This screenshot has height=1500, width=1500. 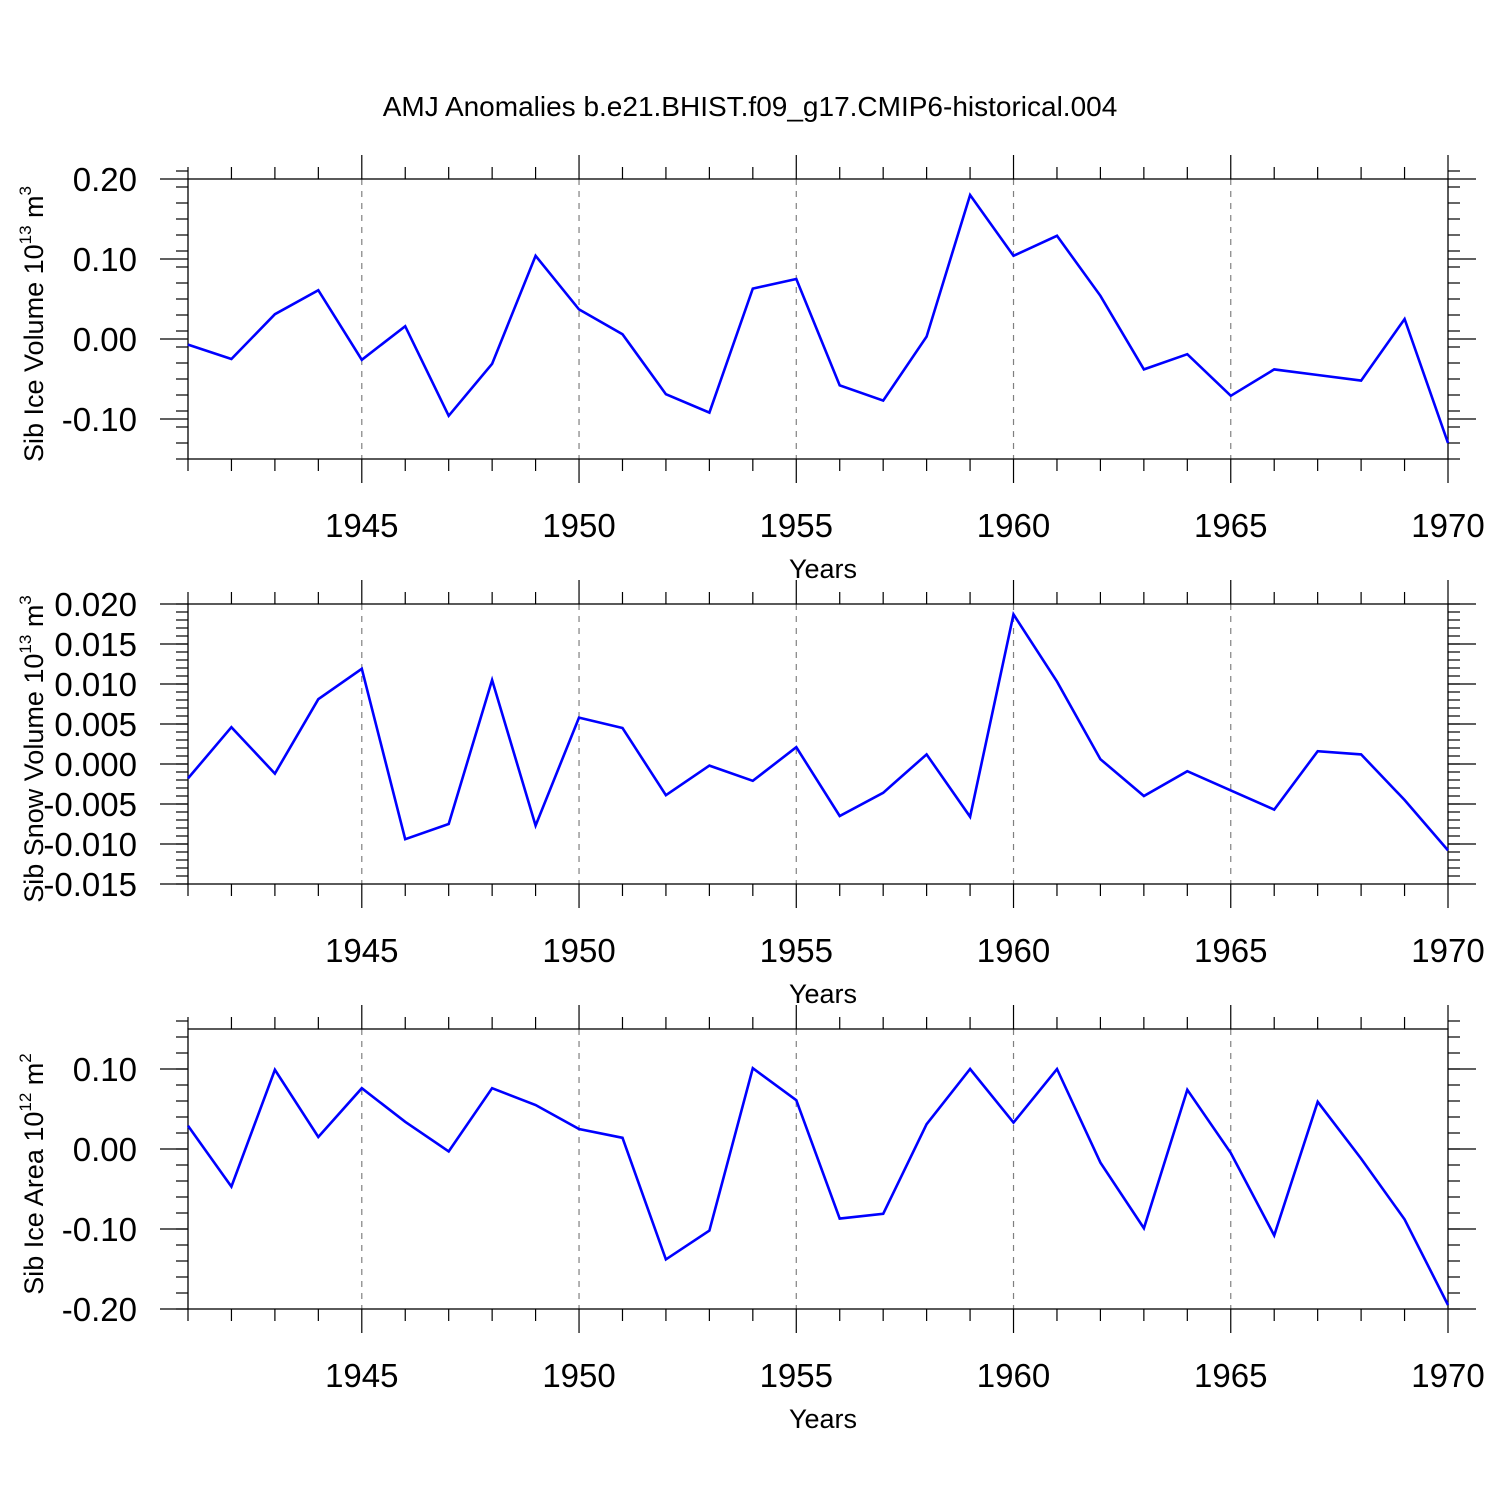 I want to click on y-tick-label: -0.015, so click(x=90, y=884).